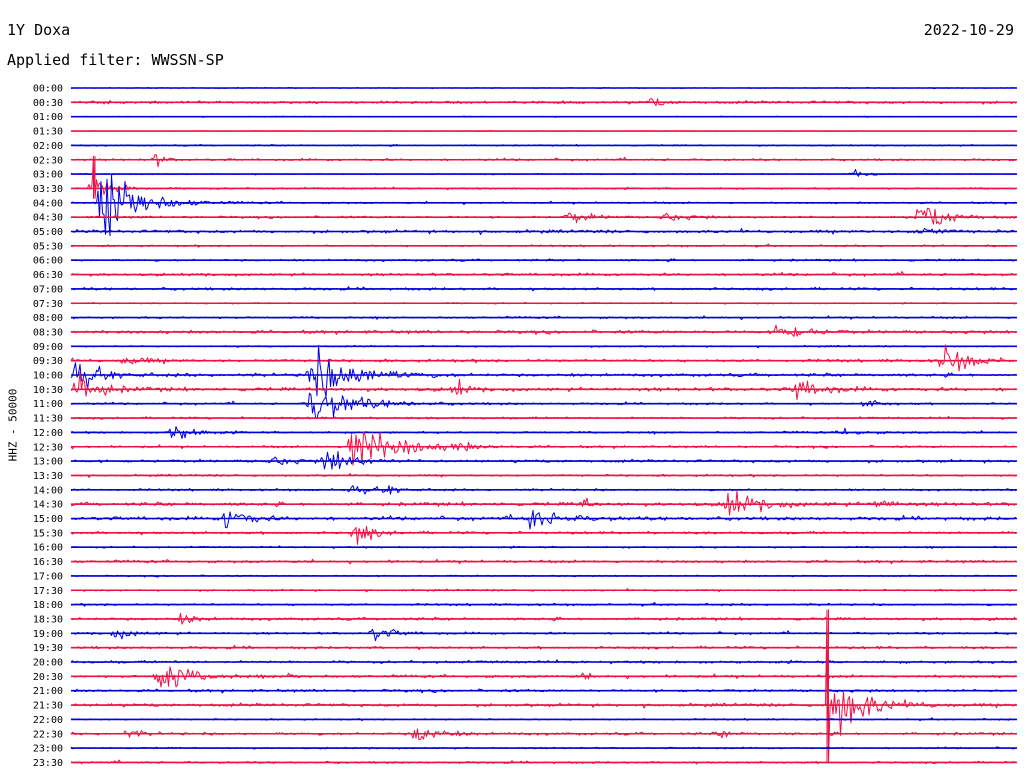 The width and height of the screenshot is (1024, 780). What do you see at coordinates (48, 203) in the screenshot?
I see `row-label-0400: 04:00` at bounding box center [48, 203].